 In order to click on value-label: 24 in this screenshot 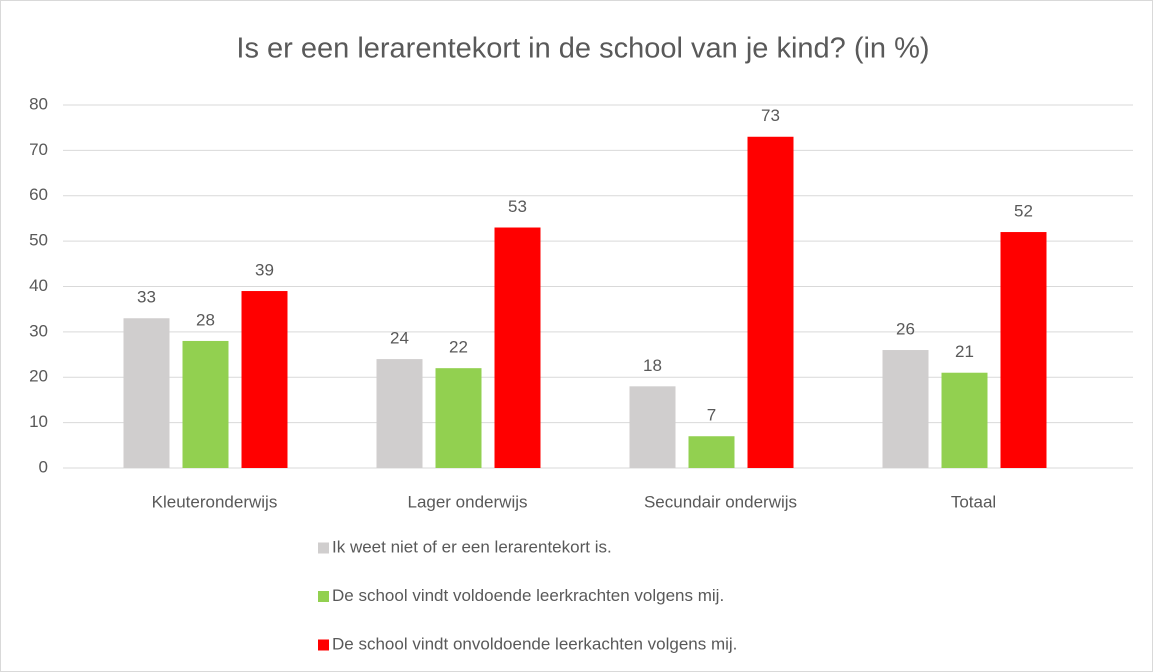, I will do `click(399, 338)`.